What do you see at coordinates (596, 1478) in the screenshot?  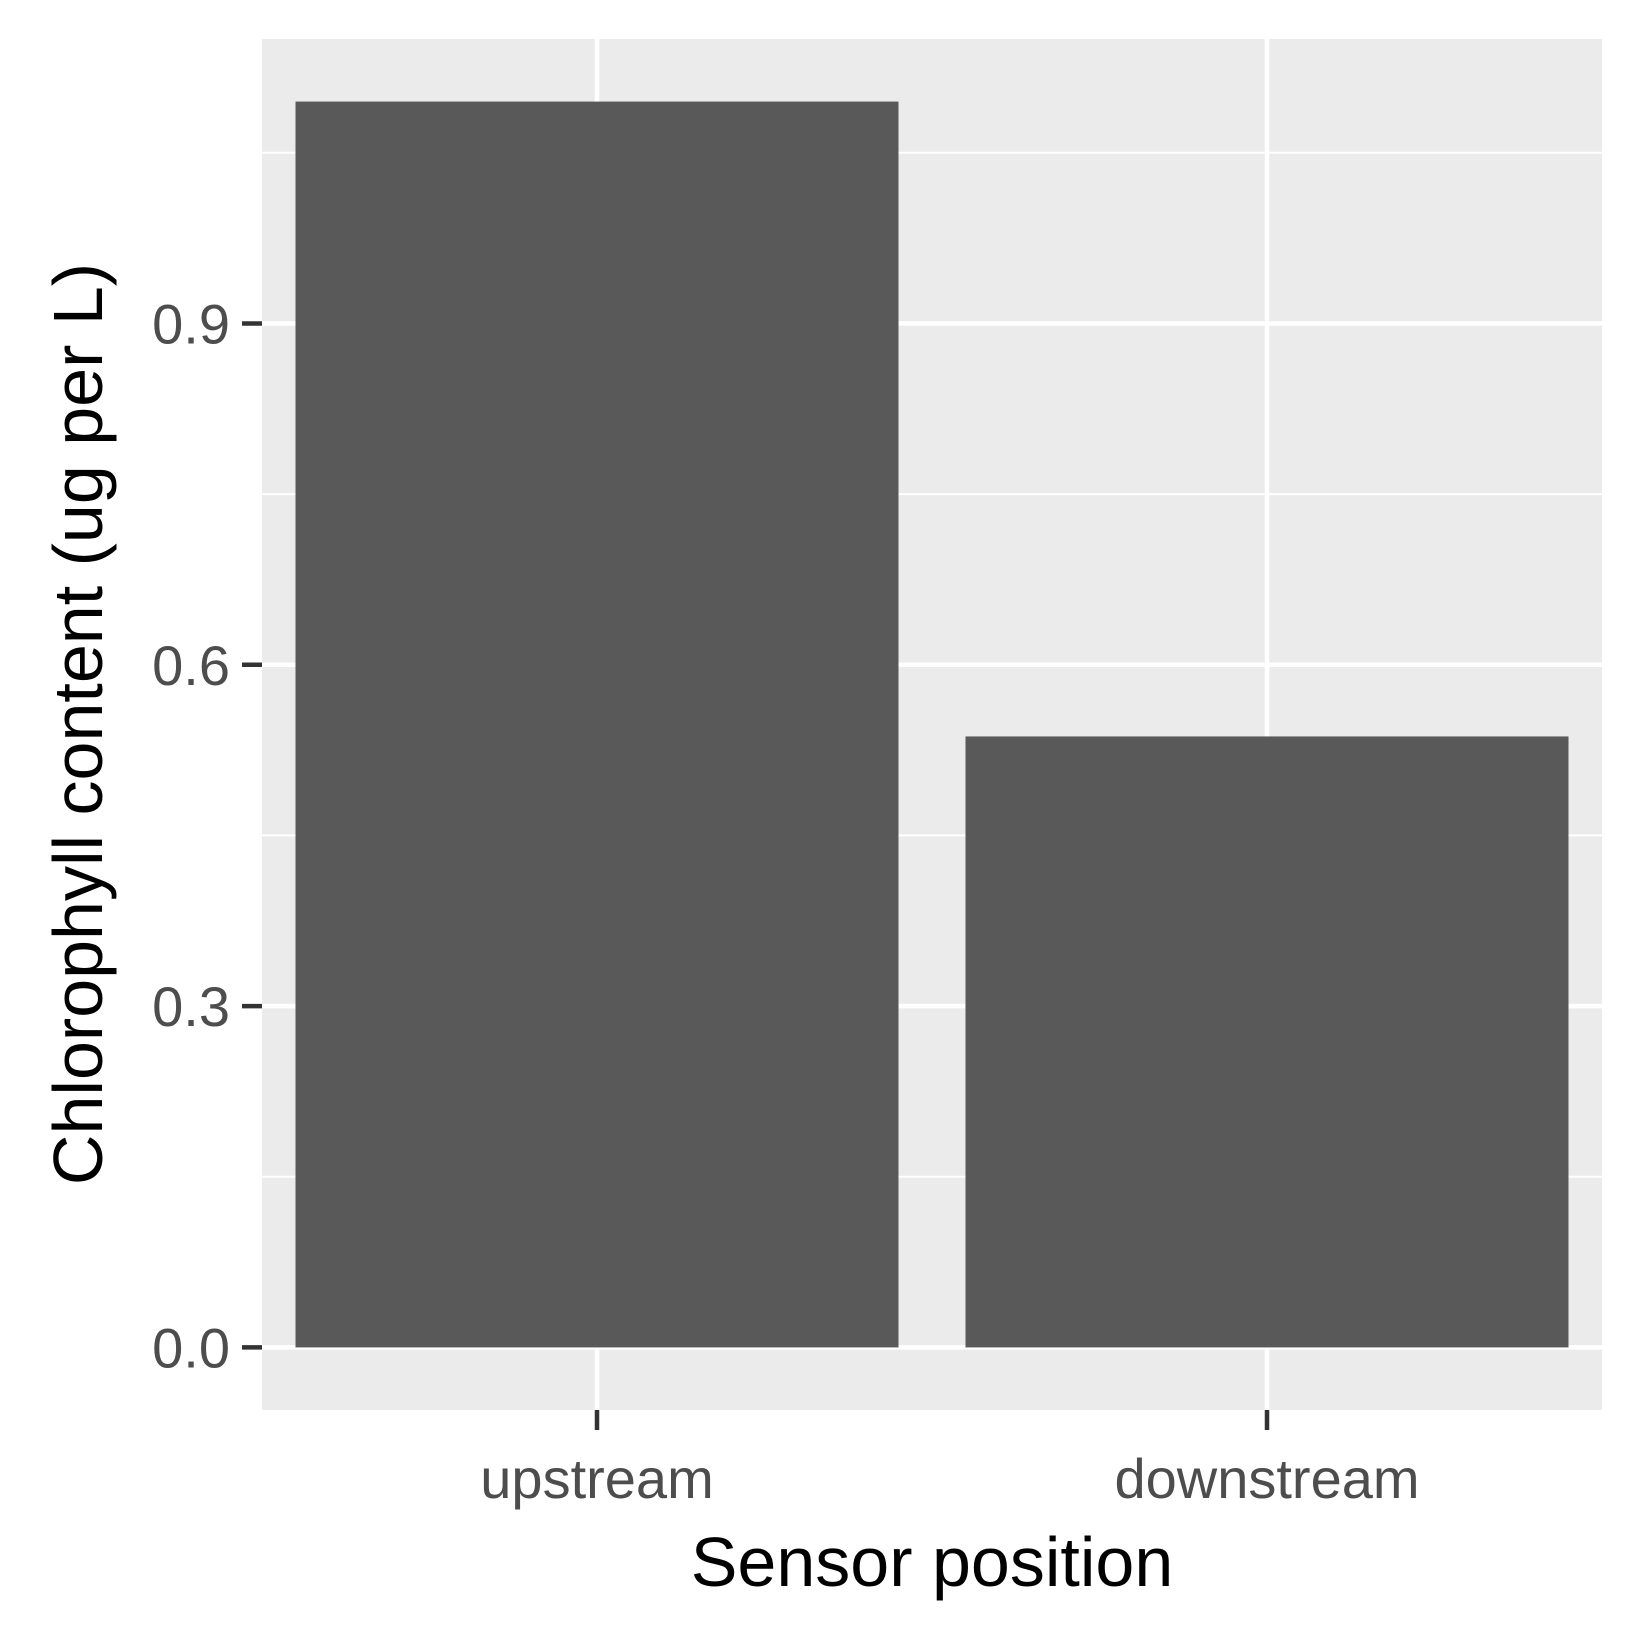 I see `x-tick-label: upstream` at bounding box center [596, 1478].